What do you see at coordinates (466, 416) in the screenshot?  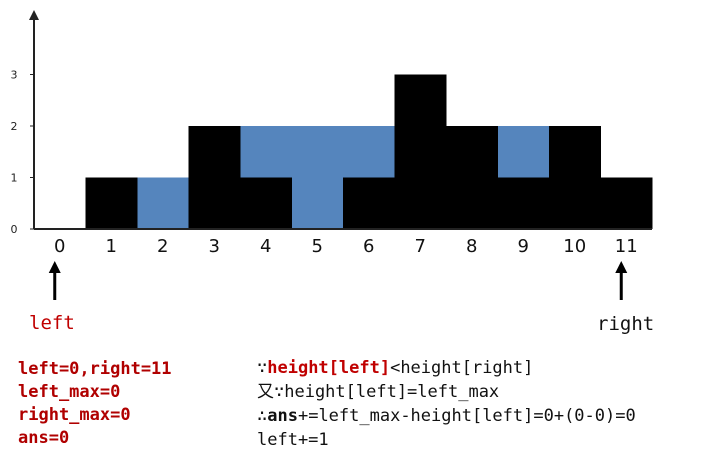 I see `ans-update-text: +=left_max-height[left]=0+(0-0)=0` at bounding box center [466, 416].